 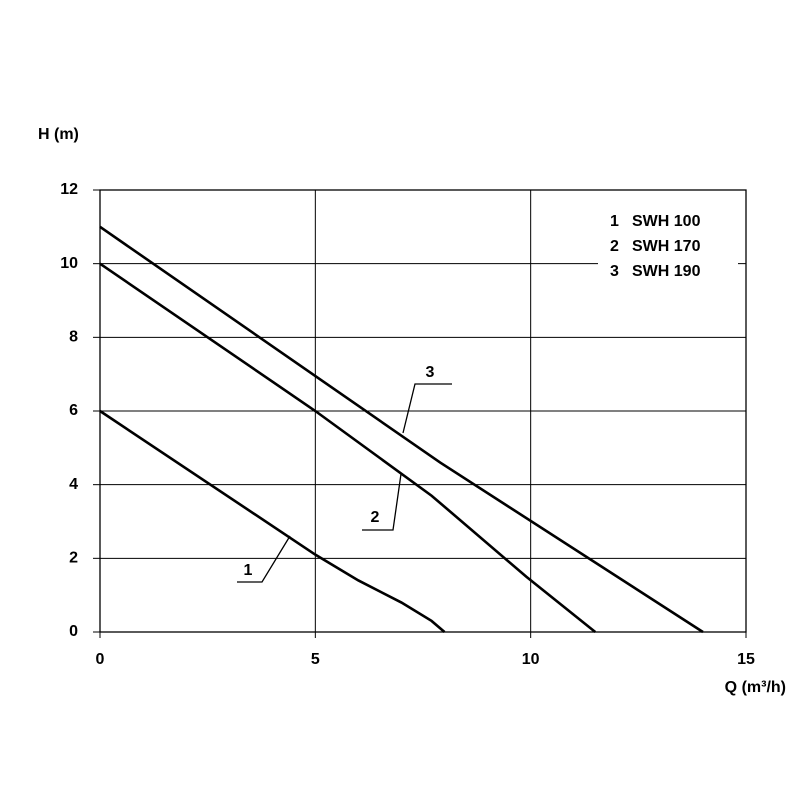 I want to click on y-tick-label: 2, so click(x=73, y=558).